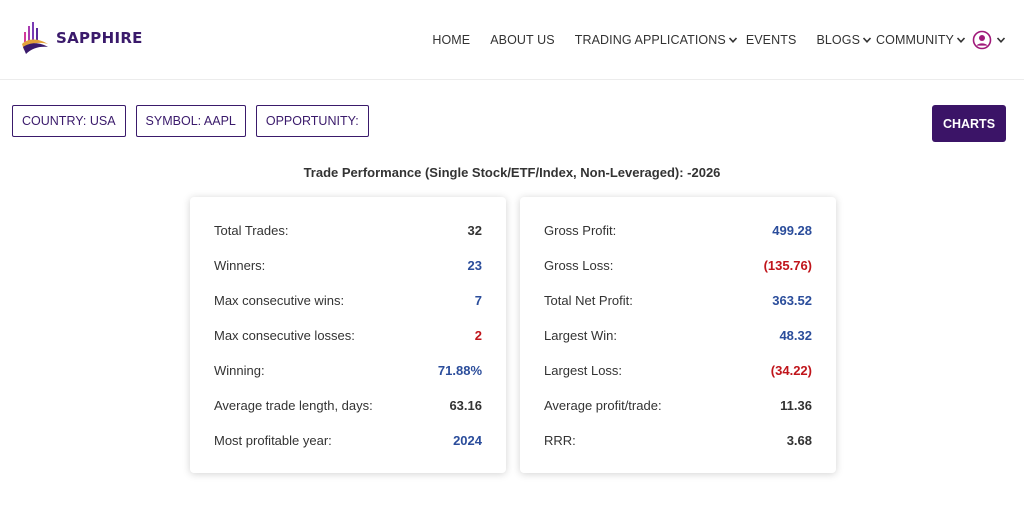 This screenshot has width=1024, height=506. I want to click on stat-row: Average trade length, days: 63.16, so click(348, 405).